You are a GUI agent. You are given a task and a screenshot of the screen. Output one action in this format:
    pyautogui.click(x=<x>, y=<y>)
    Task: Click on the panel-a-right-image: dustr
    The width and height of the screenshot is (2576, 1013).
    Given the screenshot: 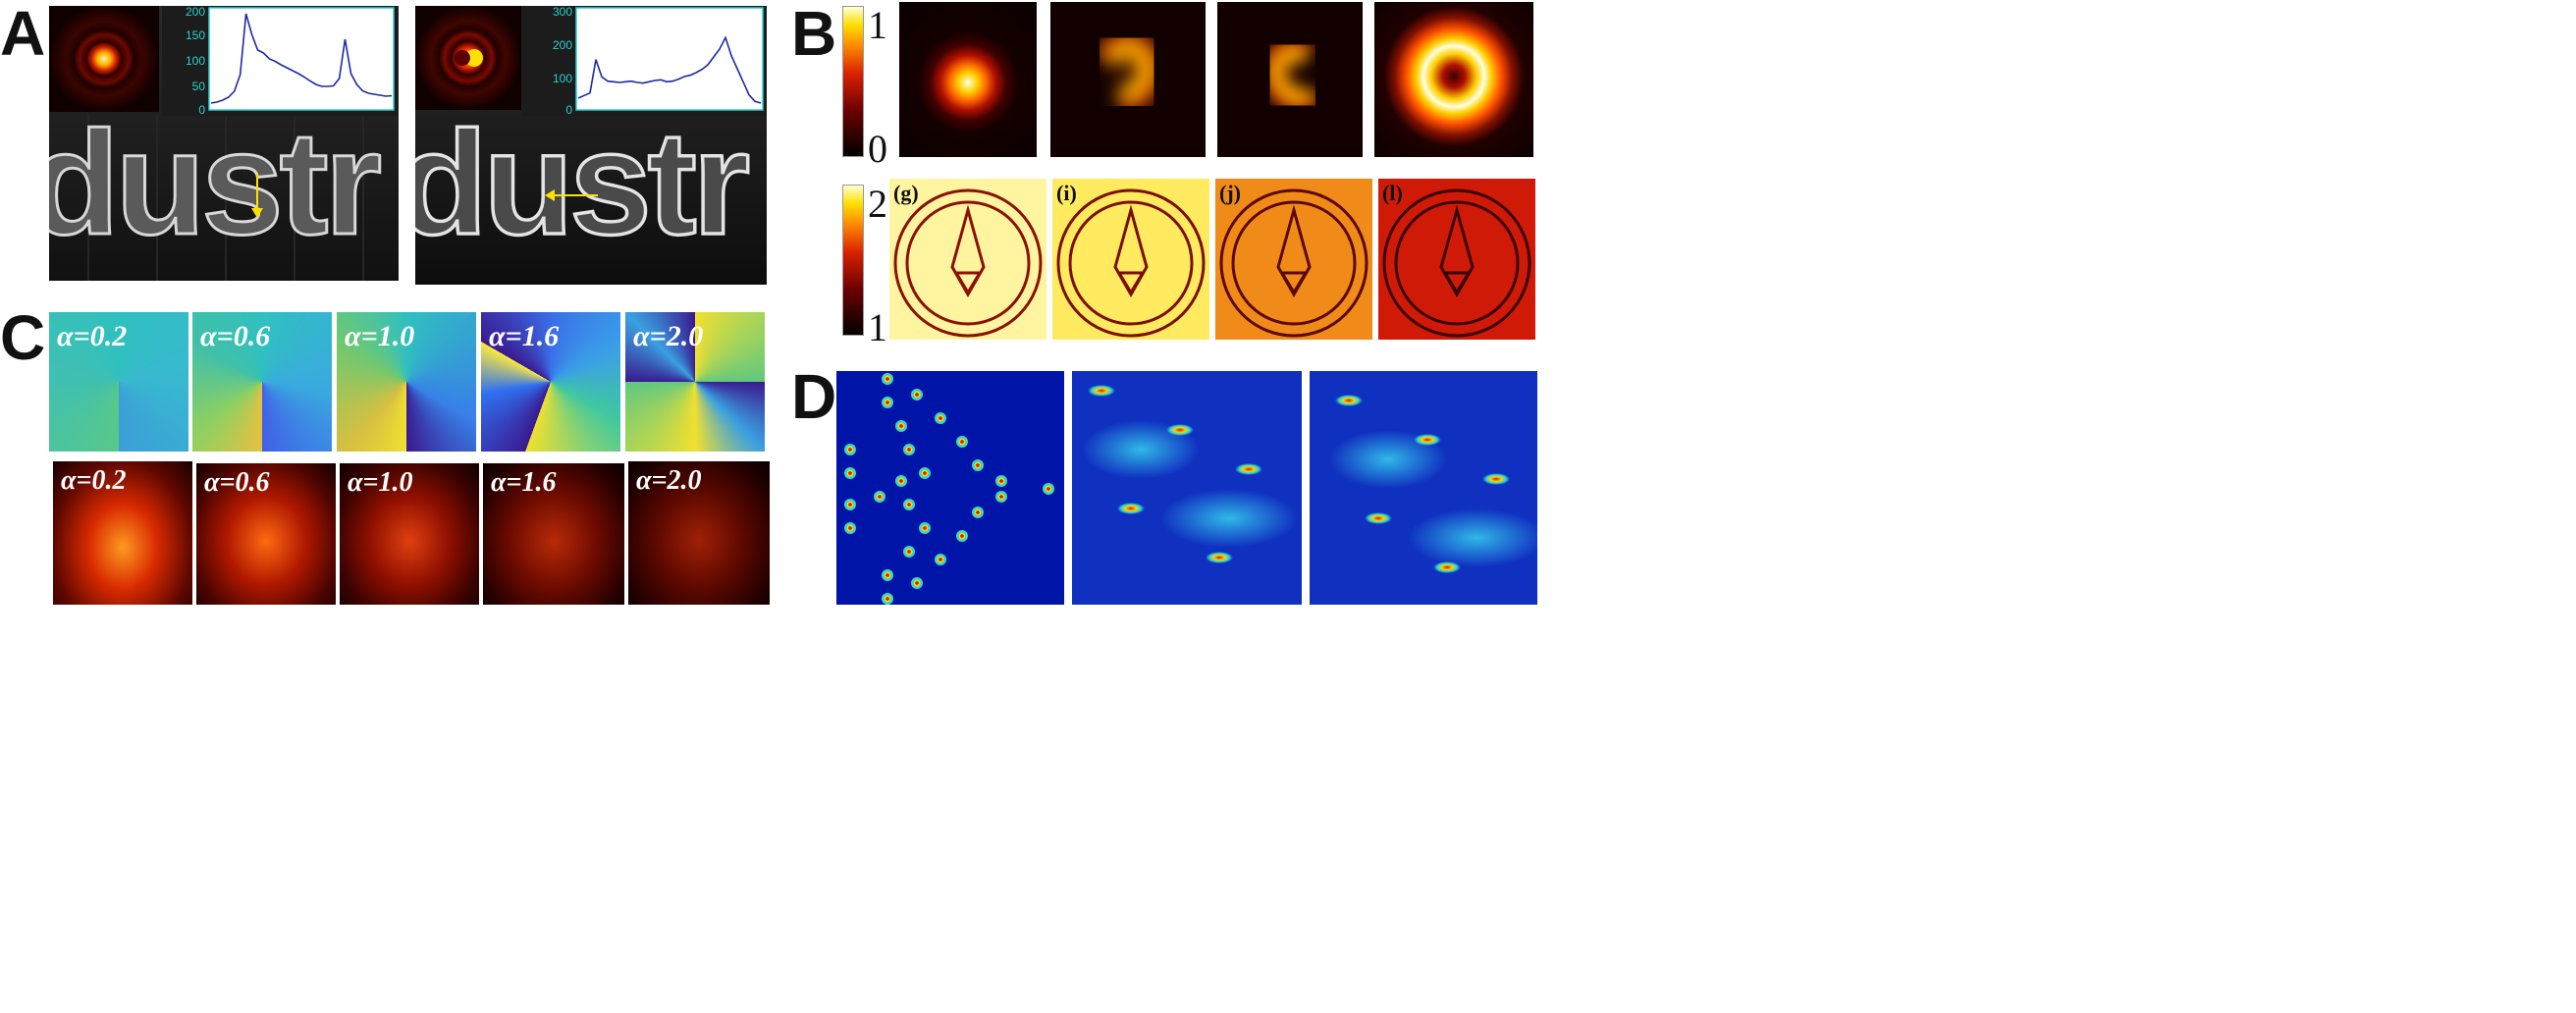 What is the action you would take?
    pyautogui.click(x=591, y=145)
    